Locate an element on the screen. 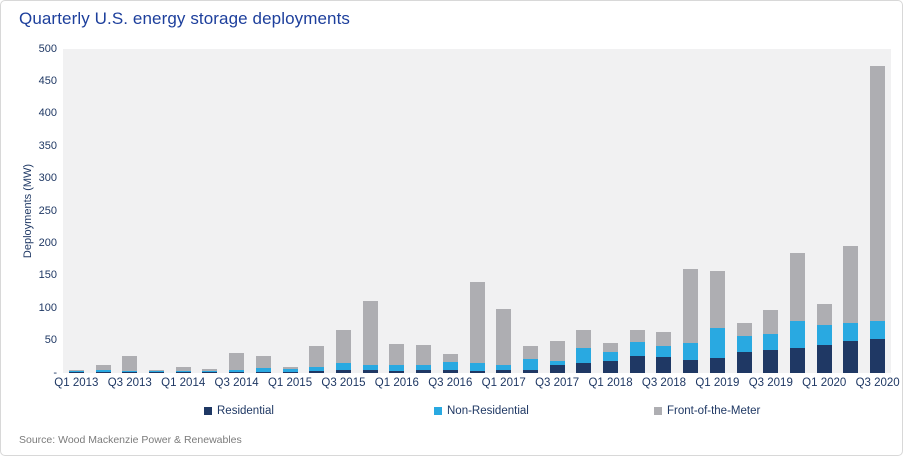 This screenshot has width=903, height=456. bar-Q2-2020 is located at coordinates (851, 309).